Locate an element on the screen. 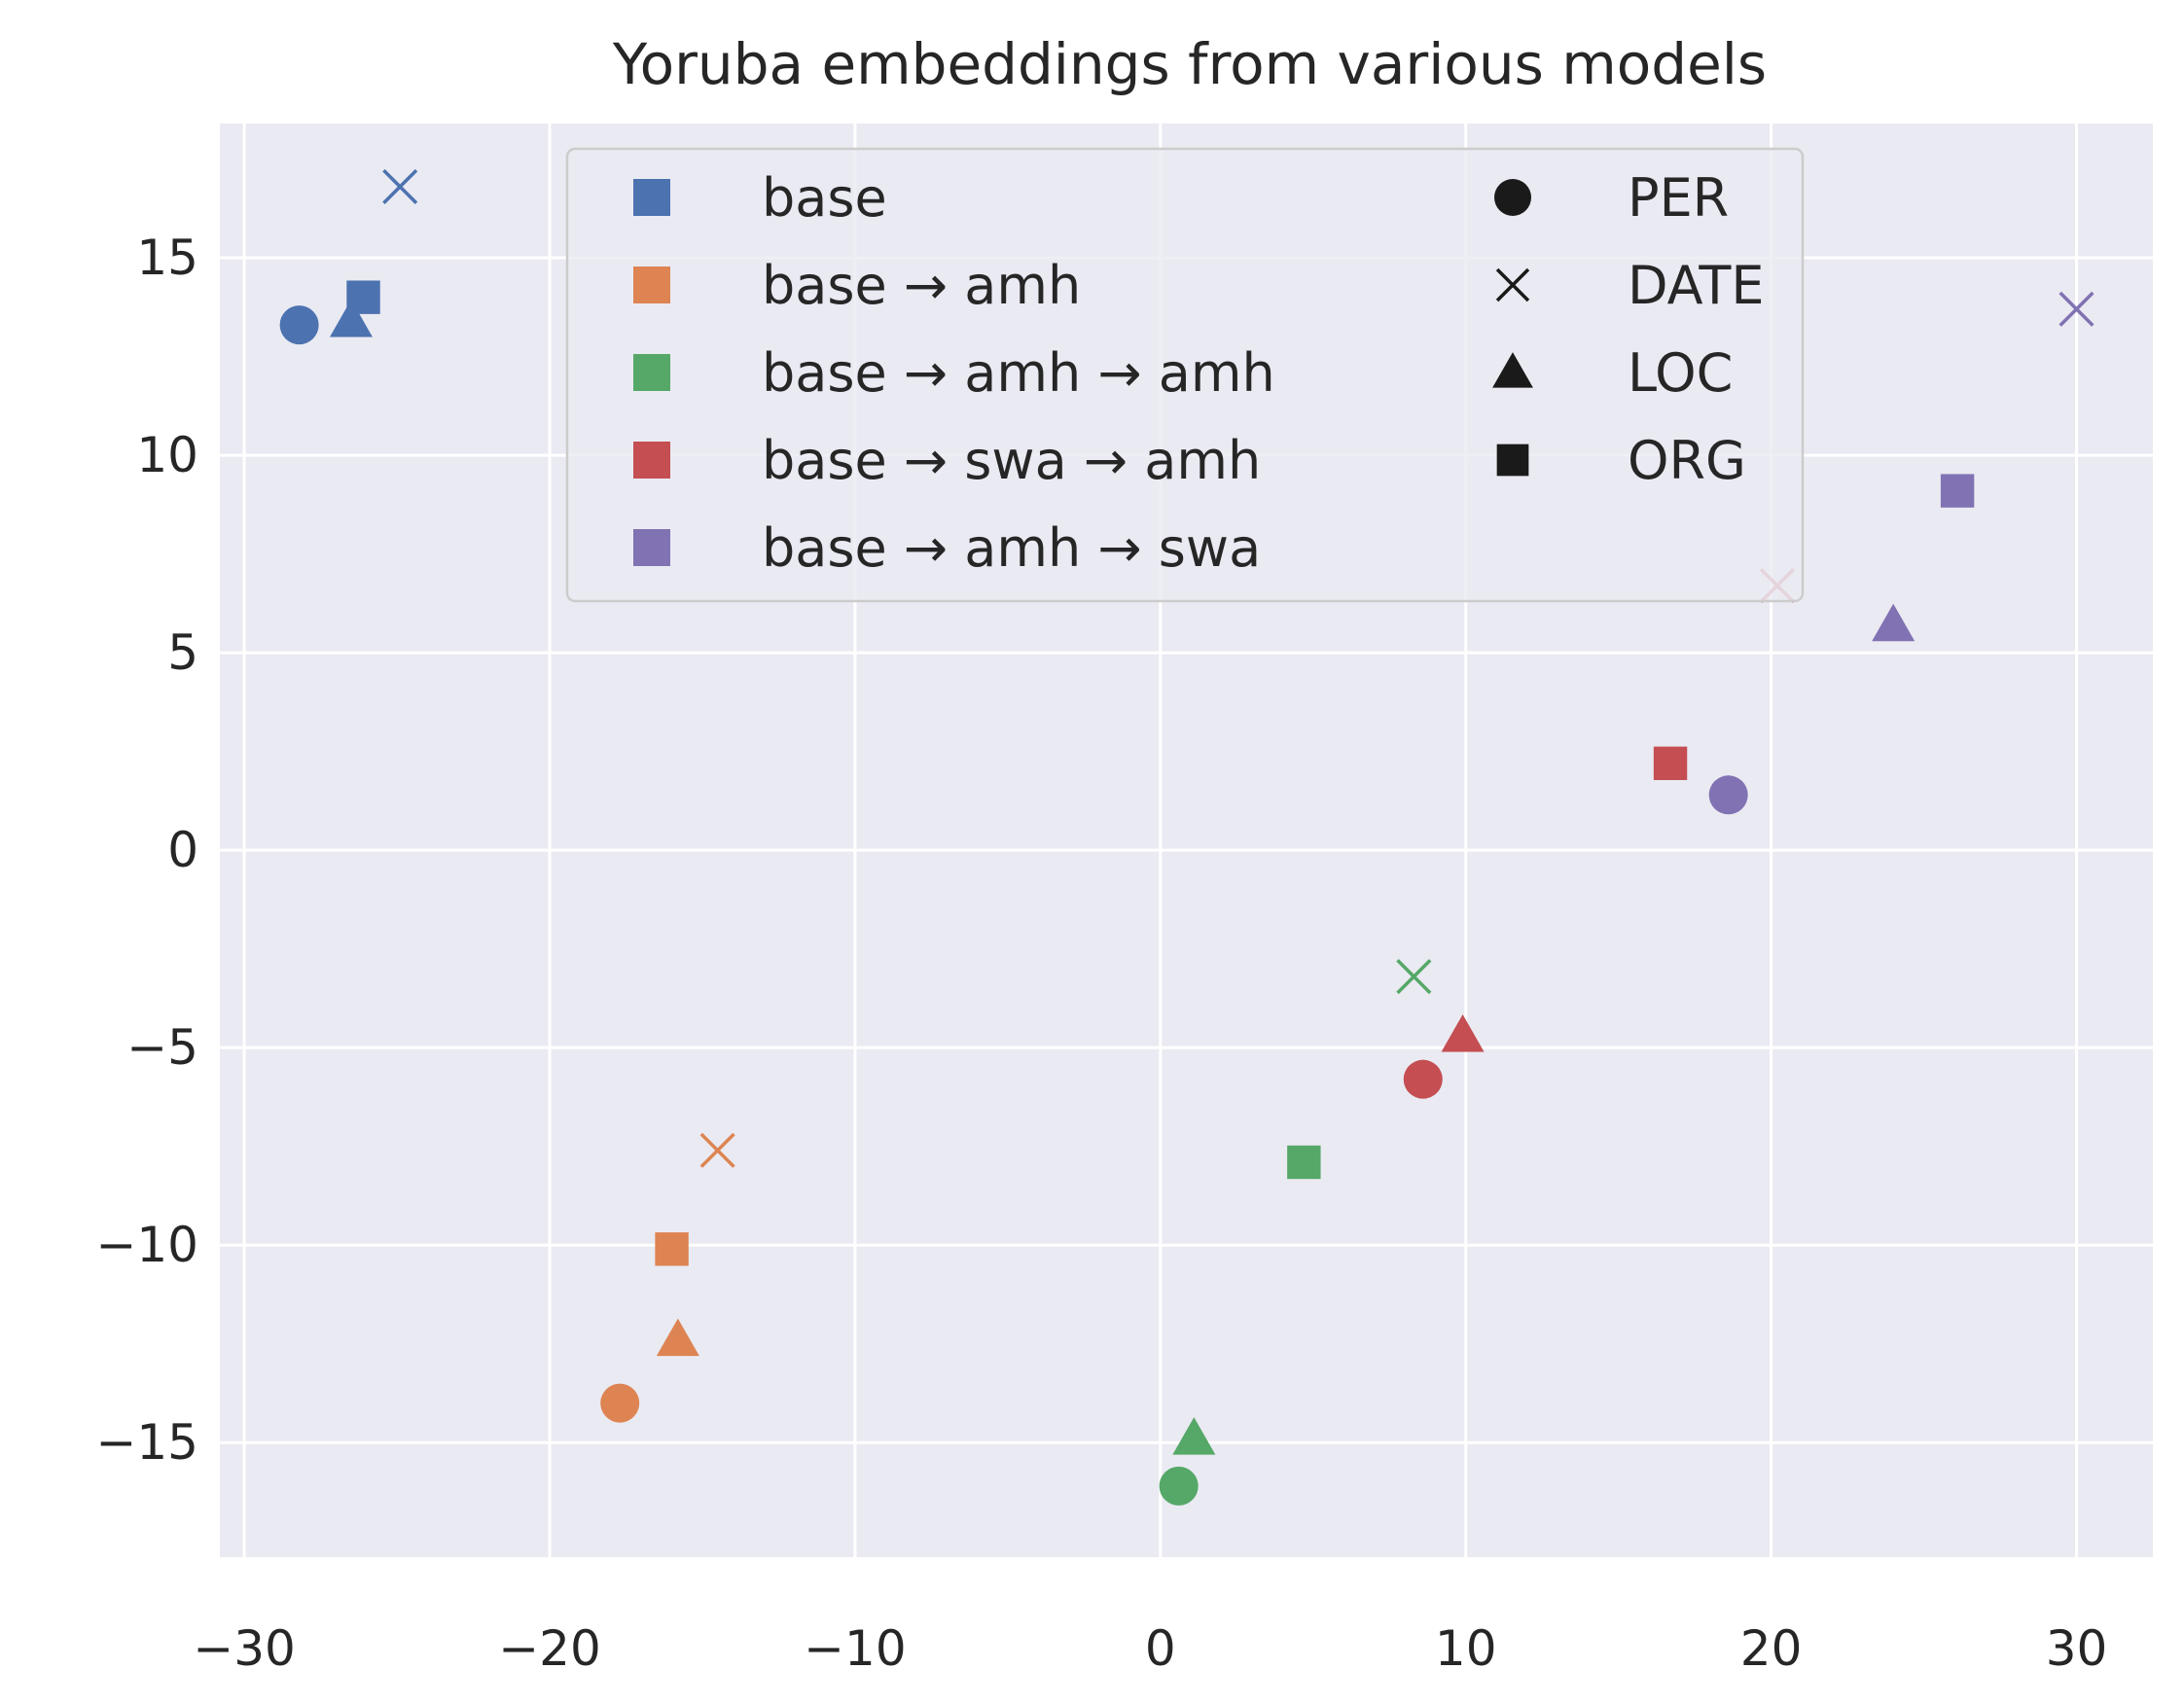  legend-model-label: base → swa → amh is located at coordinates (1011, 460).